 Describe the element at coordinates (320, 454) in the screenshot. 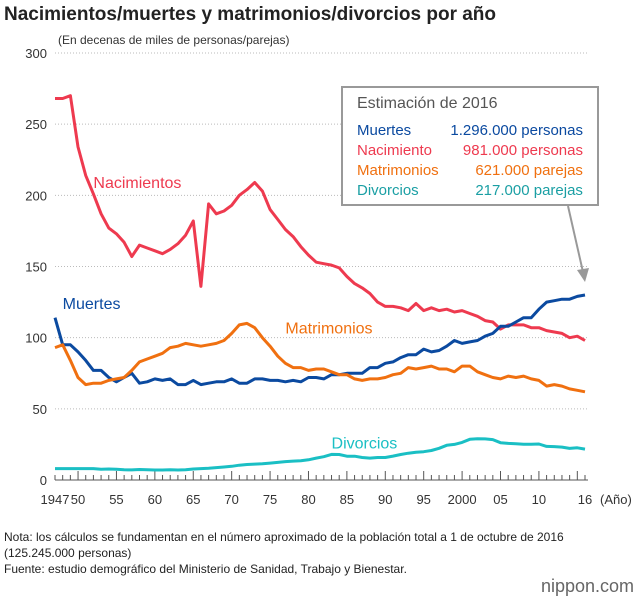

I see `series-line-divorcios` at that location.